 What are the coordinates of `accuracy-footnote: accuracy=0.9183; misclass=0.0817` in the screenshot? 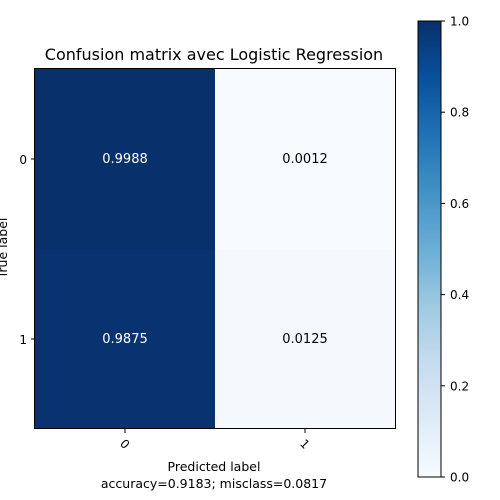 It's located at (214, 483).